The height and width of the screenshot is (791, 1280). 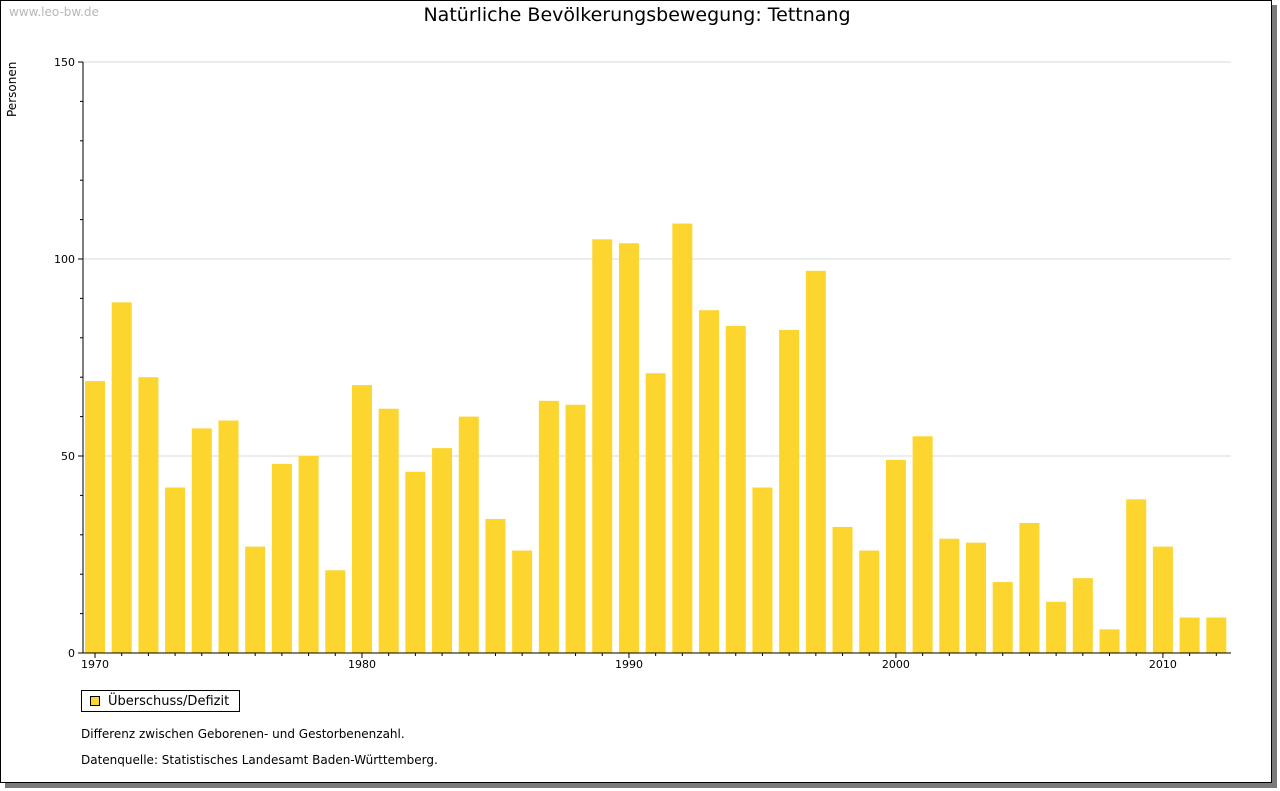 What do you see at coordinates (68, 456) in the screenshot?
I see `y-tick-label: 50` at bounding box center [68, 456].